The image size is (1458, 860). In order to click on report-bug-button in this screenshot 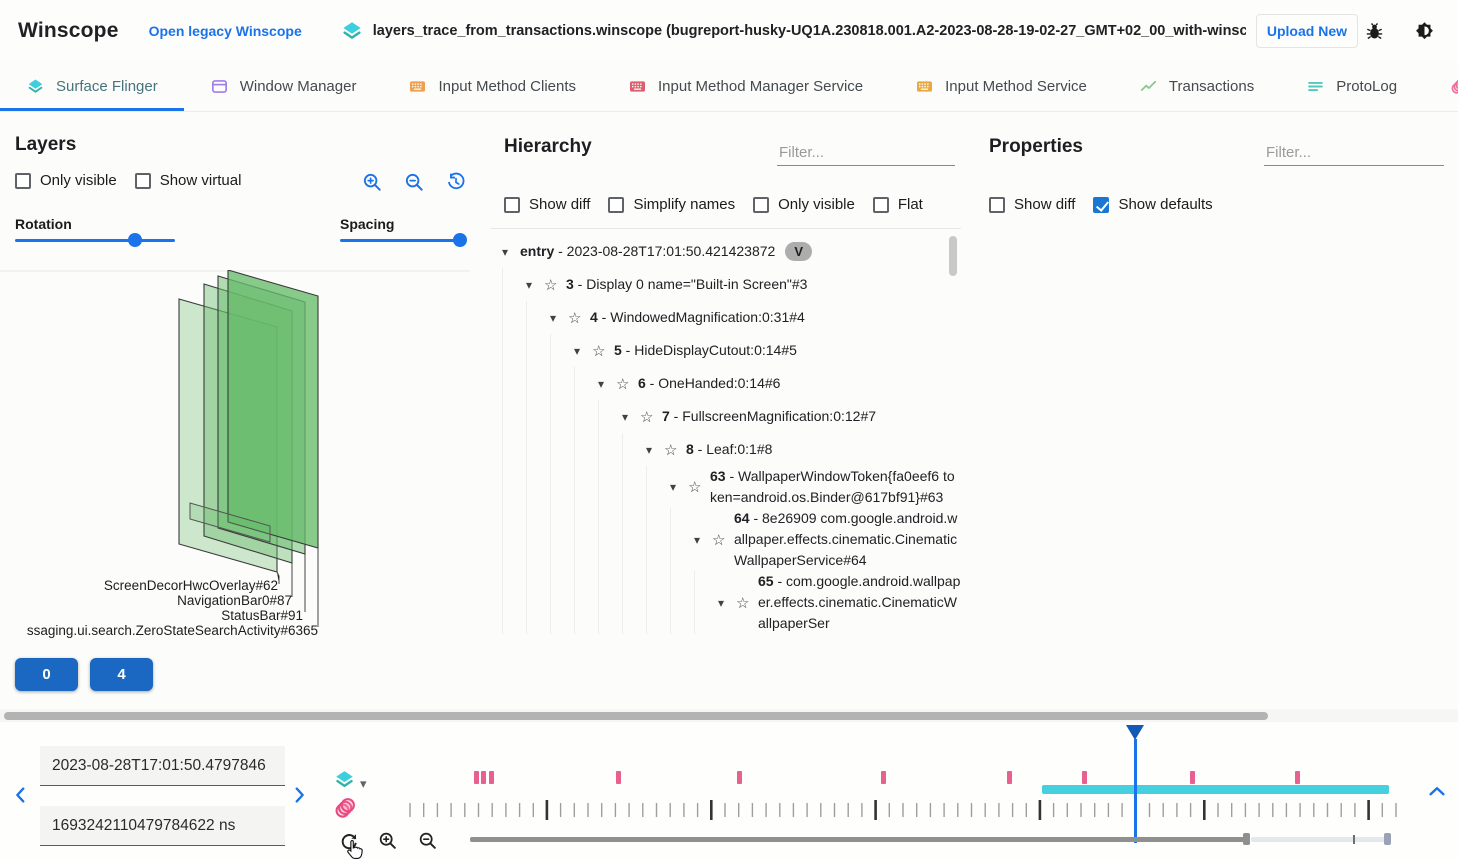, I will do `click(1374, 31)`.